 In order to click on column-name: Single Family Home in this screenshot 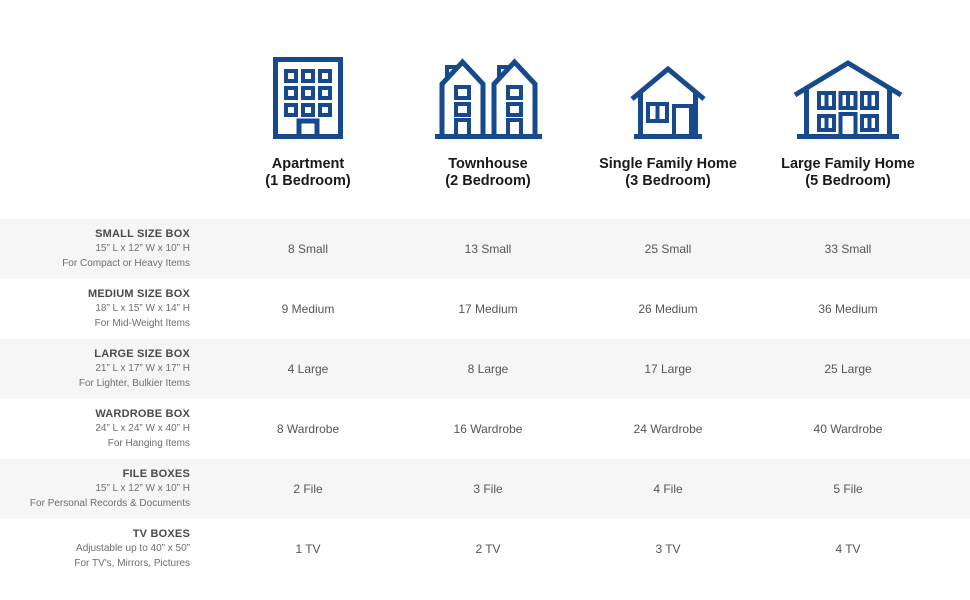, I will do `click(668, 164)`.